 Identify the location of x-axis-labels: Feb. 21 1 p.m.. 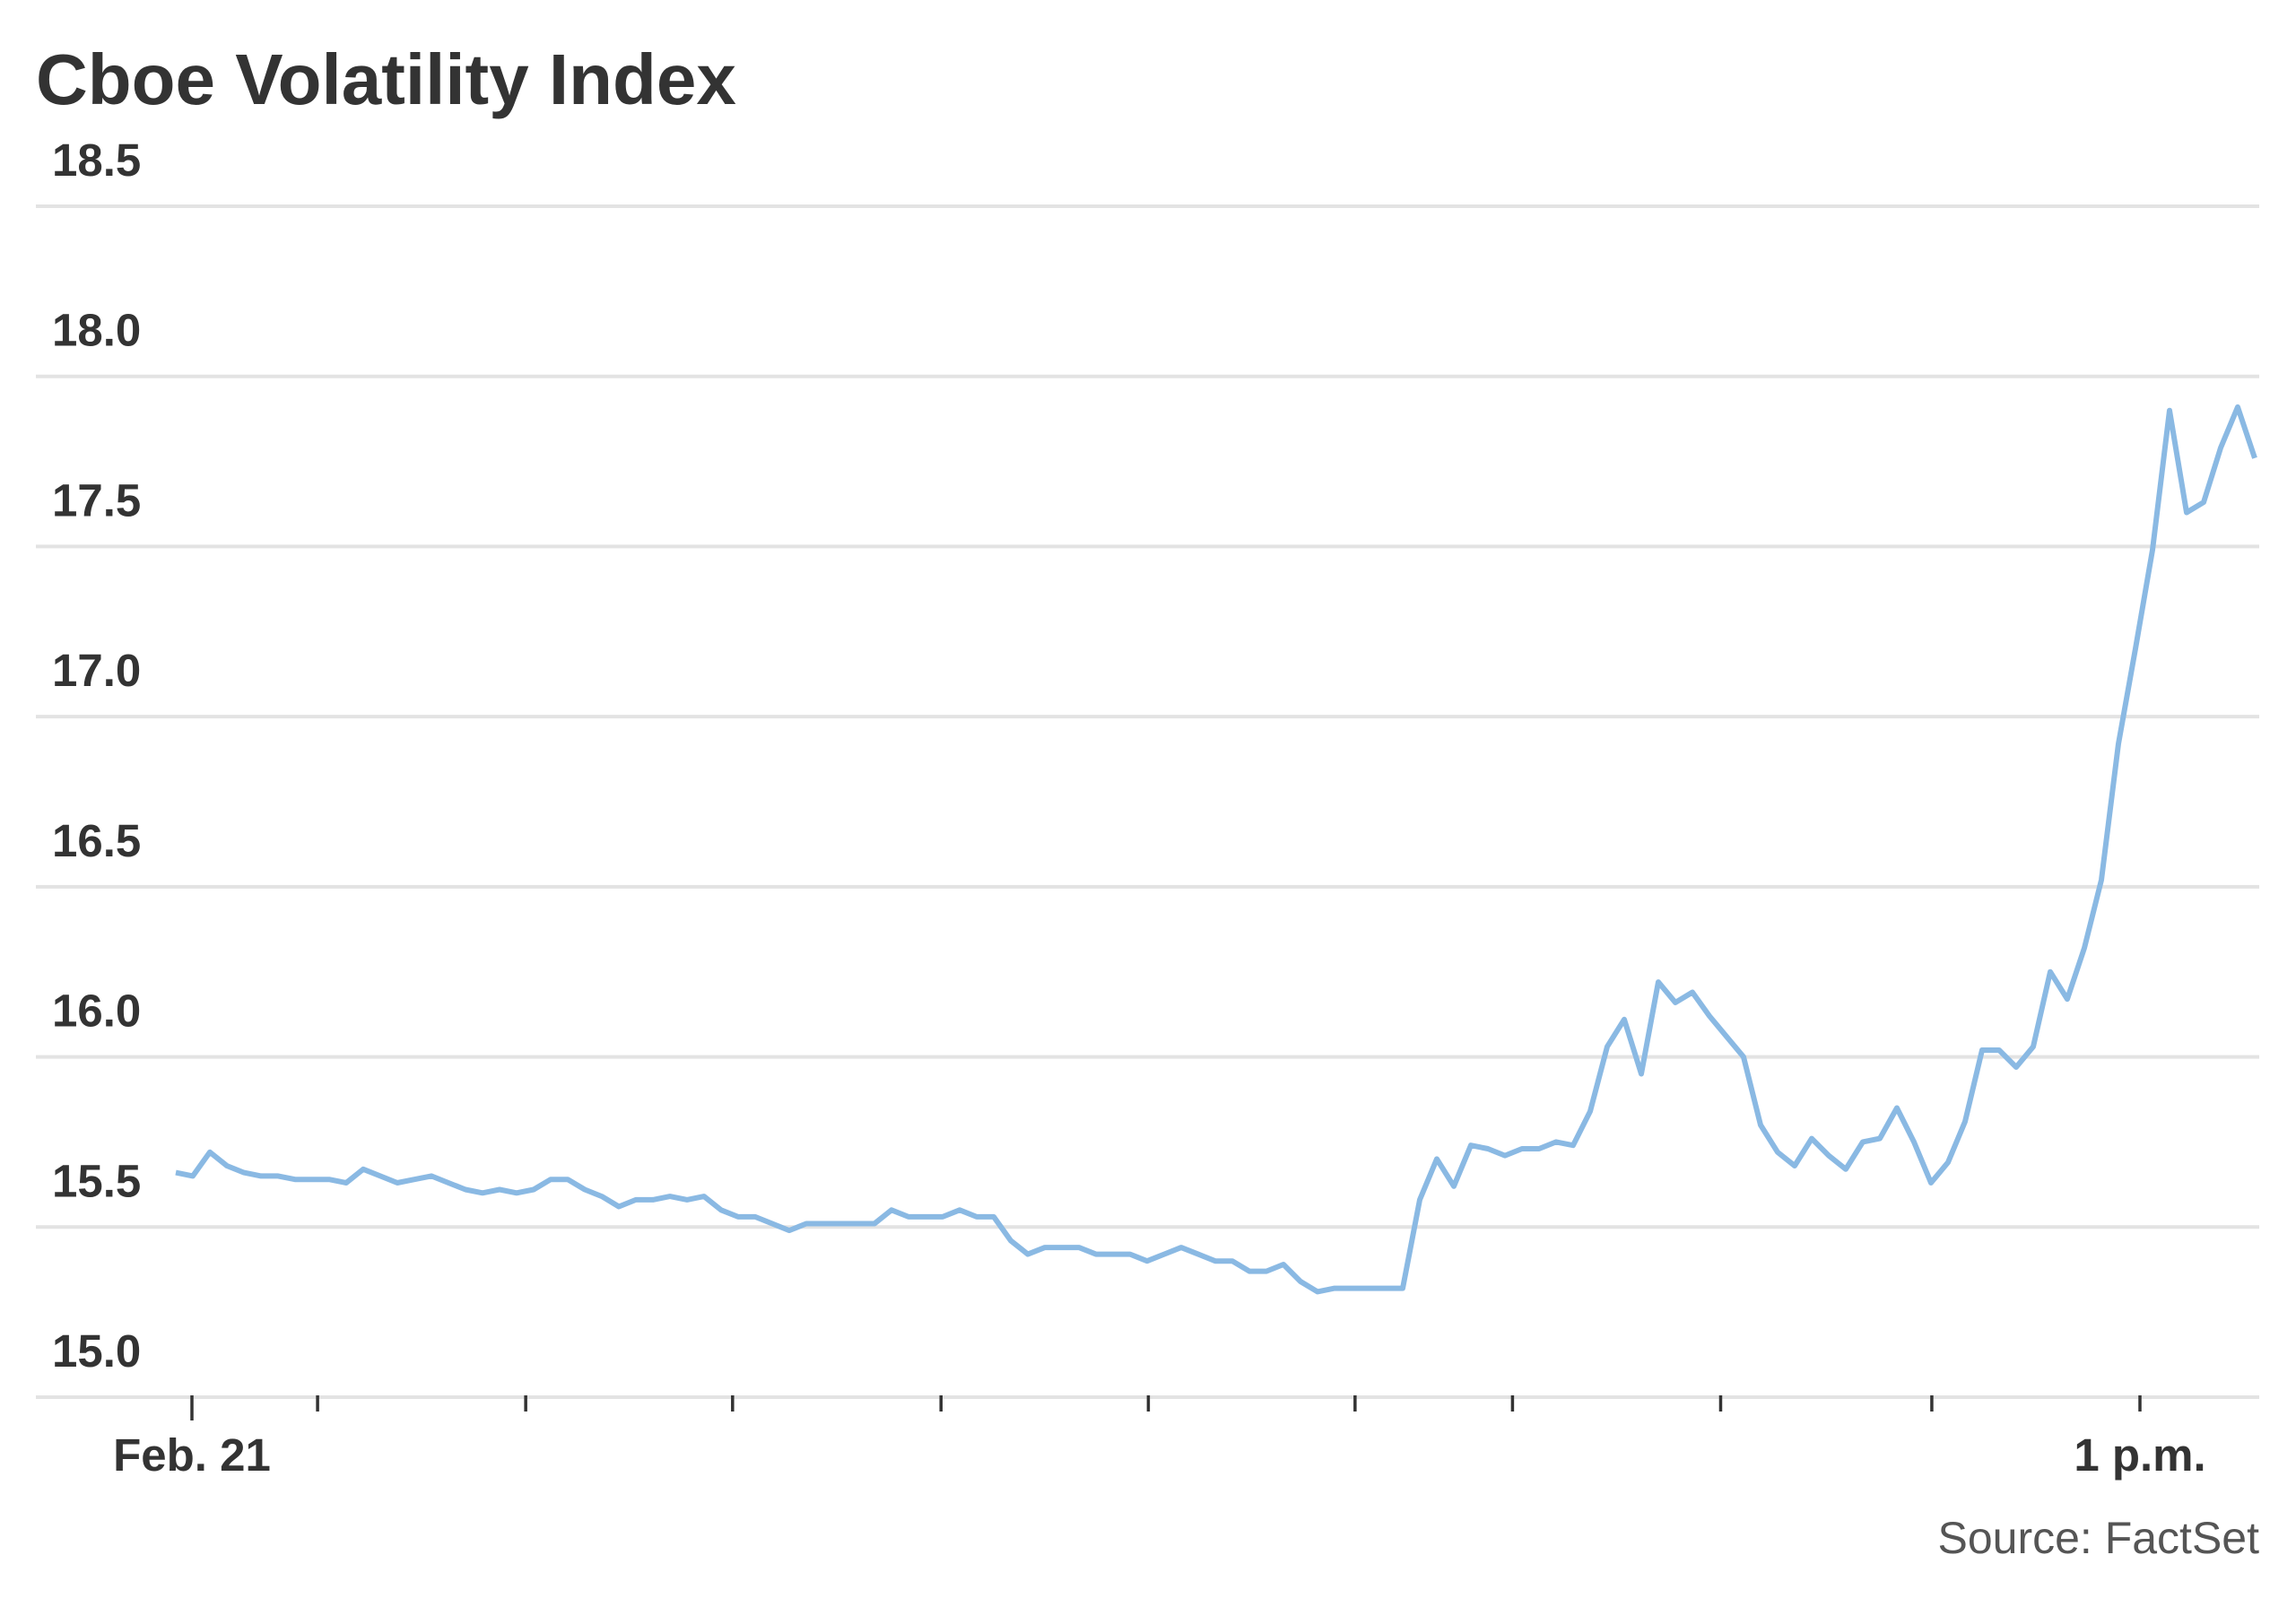
(1159, 1455).